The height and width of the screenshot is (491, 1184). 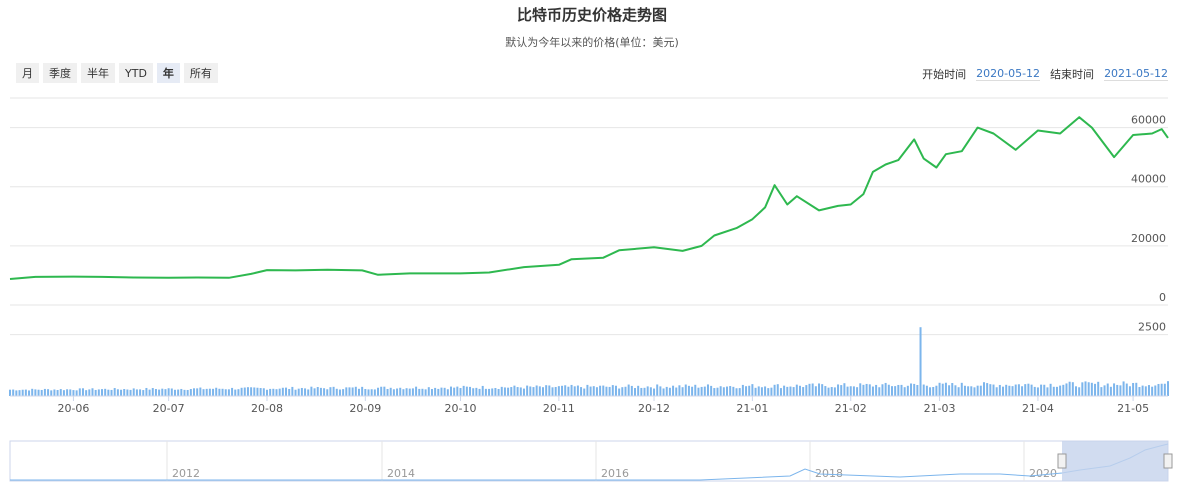 What do you see at coordinates (1043, 473) in the screenshot?
I see `navigator-tick-label: 2020` at bounding box center [1043, 473].